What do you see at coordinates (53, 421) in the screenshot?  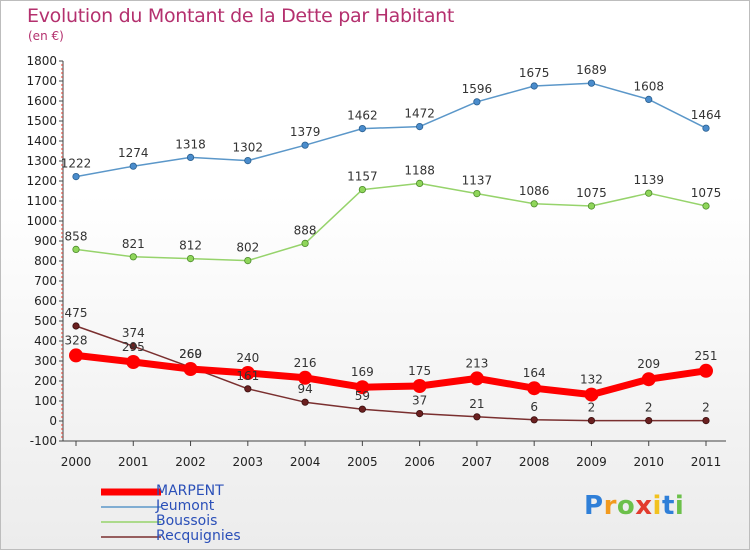 I see `y-tick-label: 0` at bounding box center [53, 421].